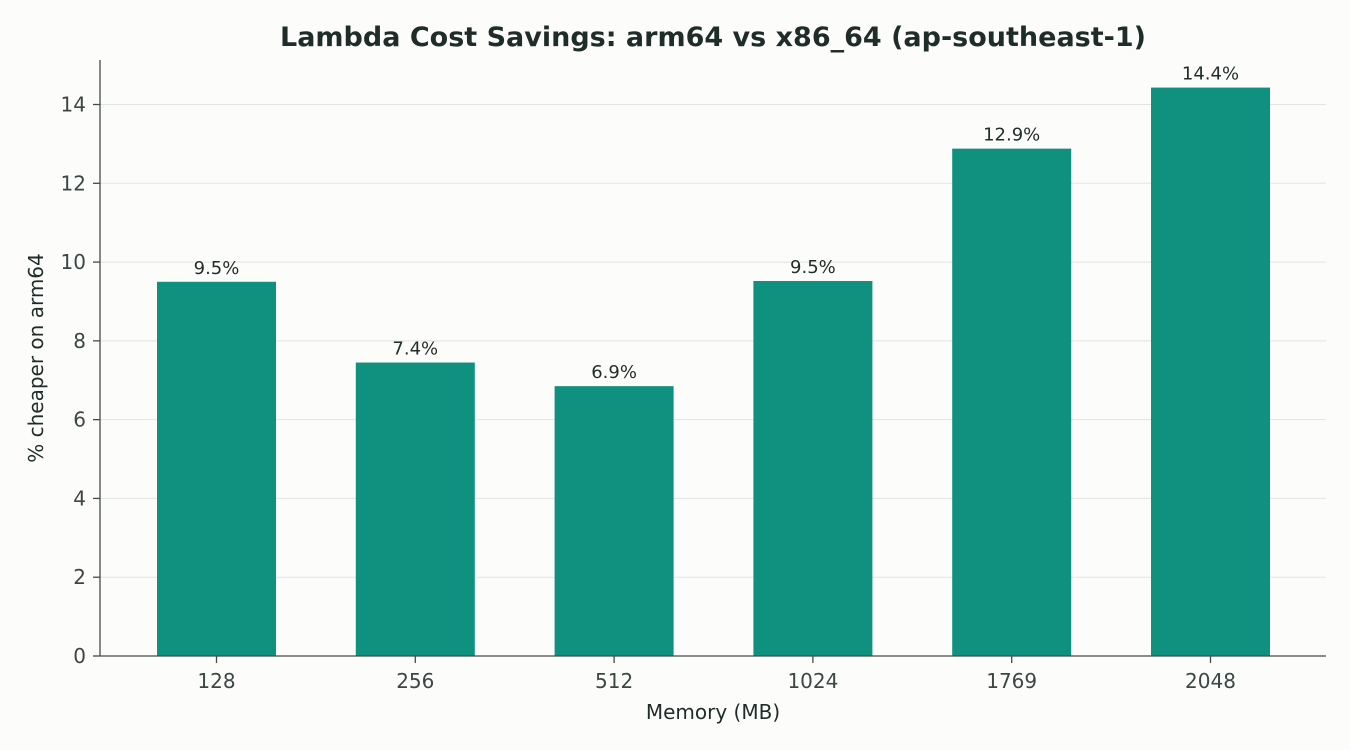 The image size is (1350, 750). What do you see at coordinates (812, 681) in the screenshot?
I see `x-tick-label: 1024` at bounding box center [812, 681].